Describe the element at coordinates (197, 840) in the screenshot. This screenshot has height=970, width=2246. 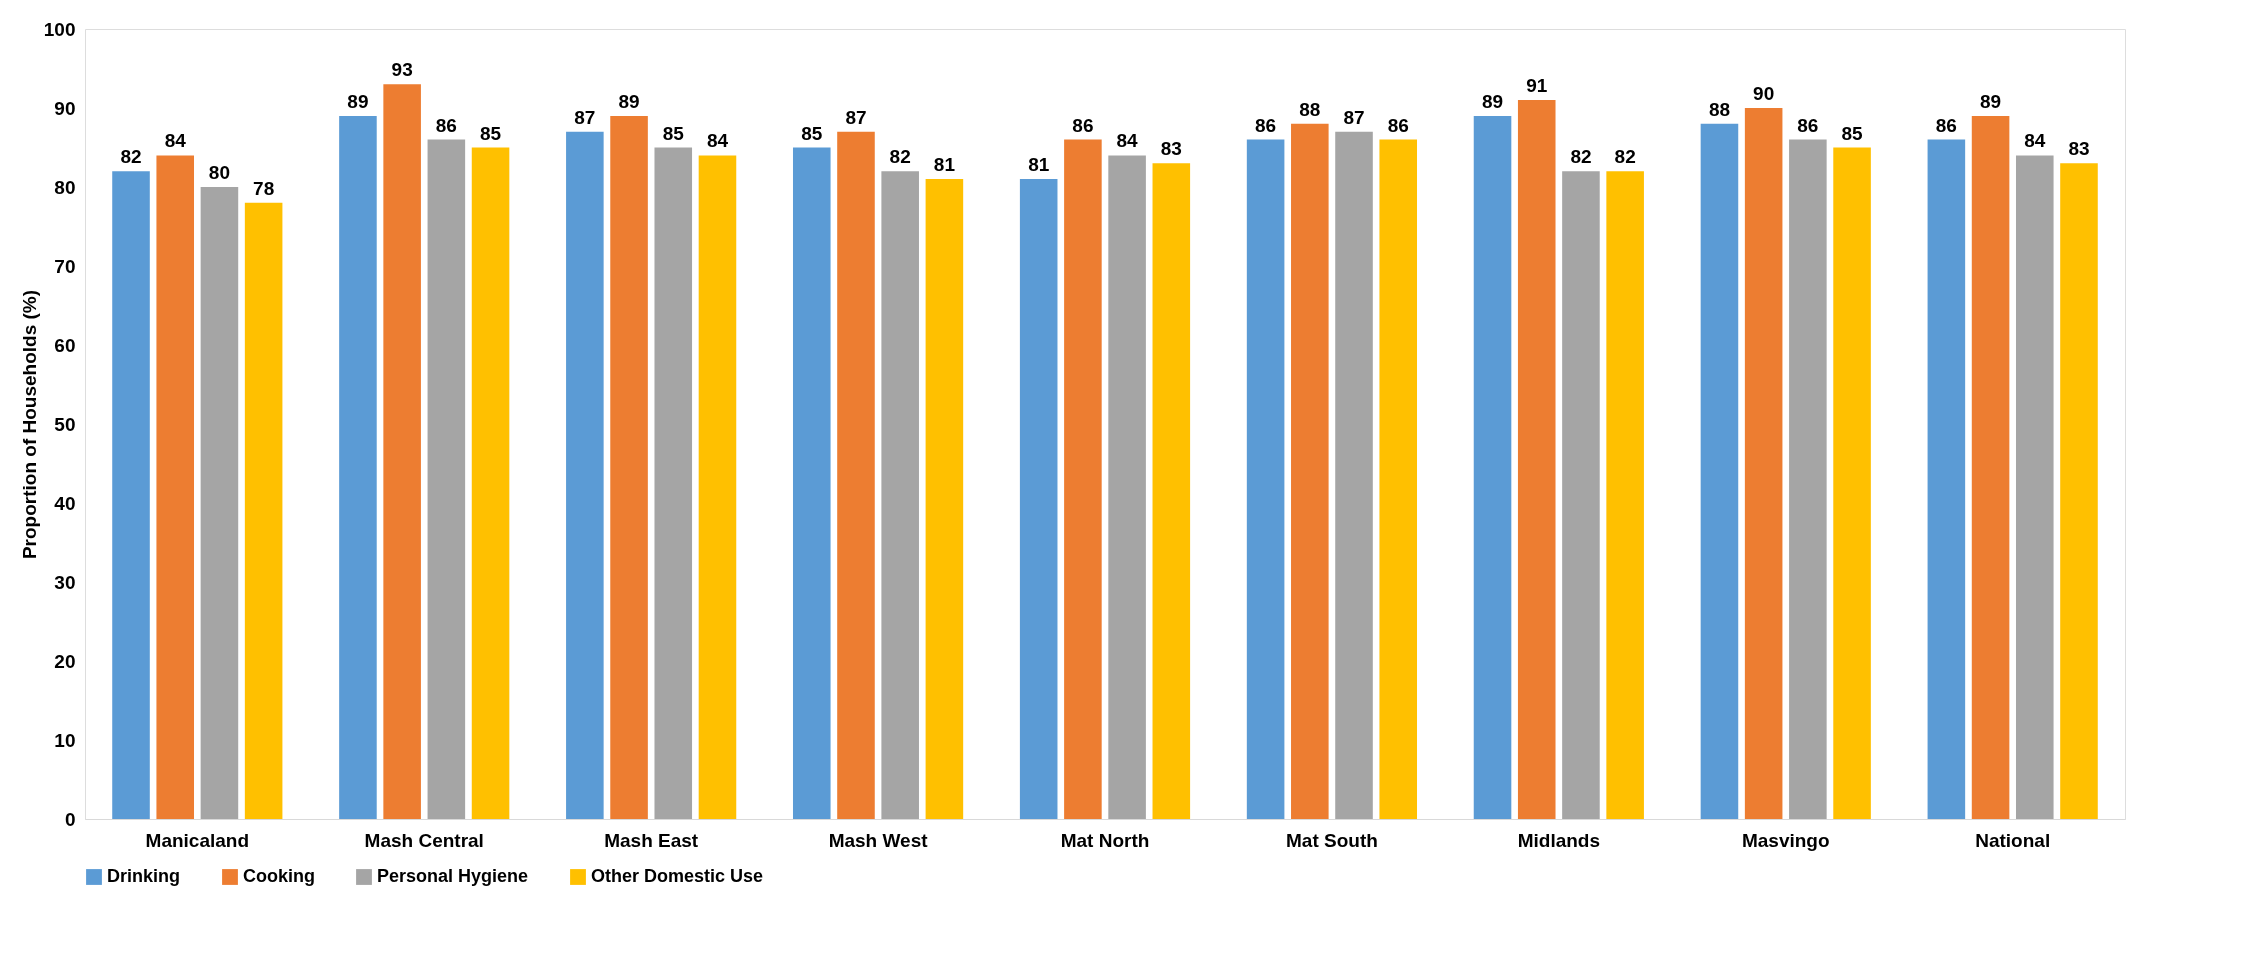
I see `x-tick-label: Manicaland` at that location.